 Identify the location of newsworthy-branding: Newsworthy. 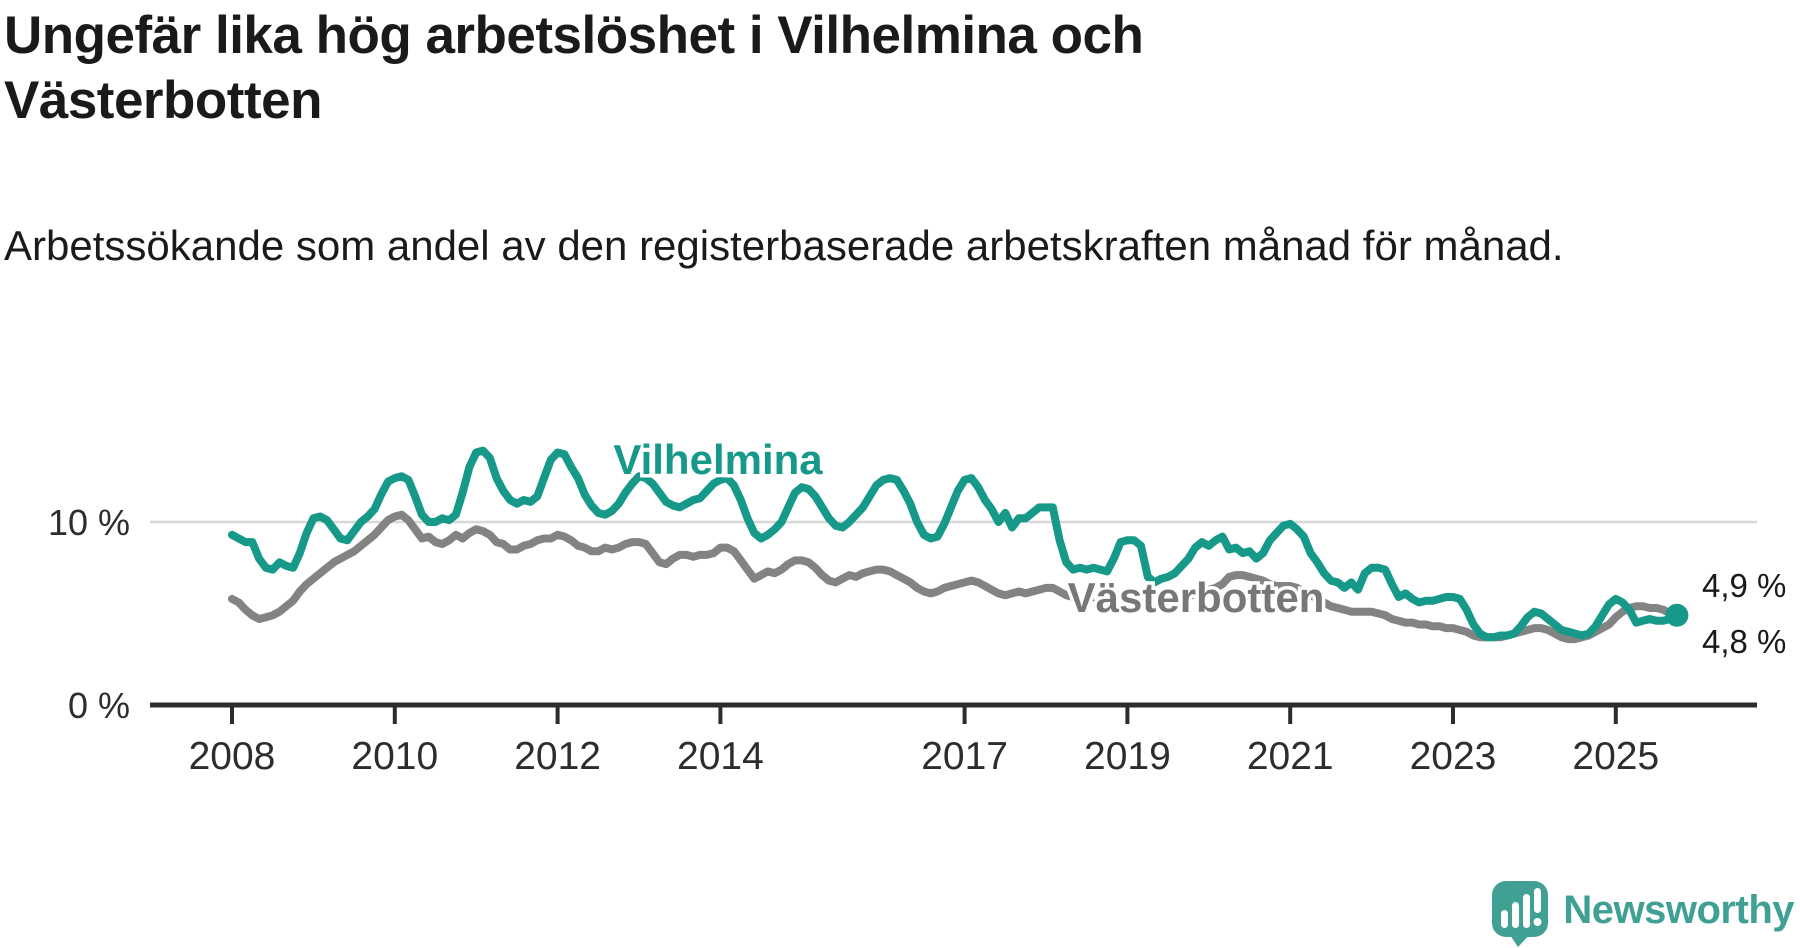
(1642, 914).